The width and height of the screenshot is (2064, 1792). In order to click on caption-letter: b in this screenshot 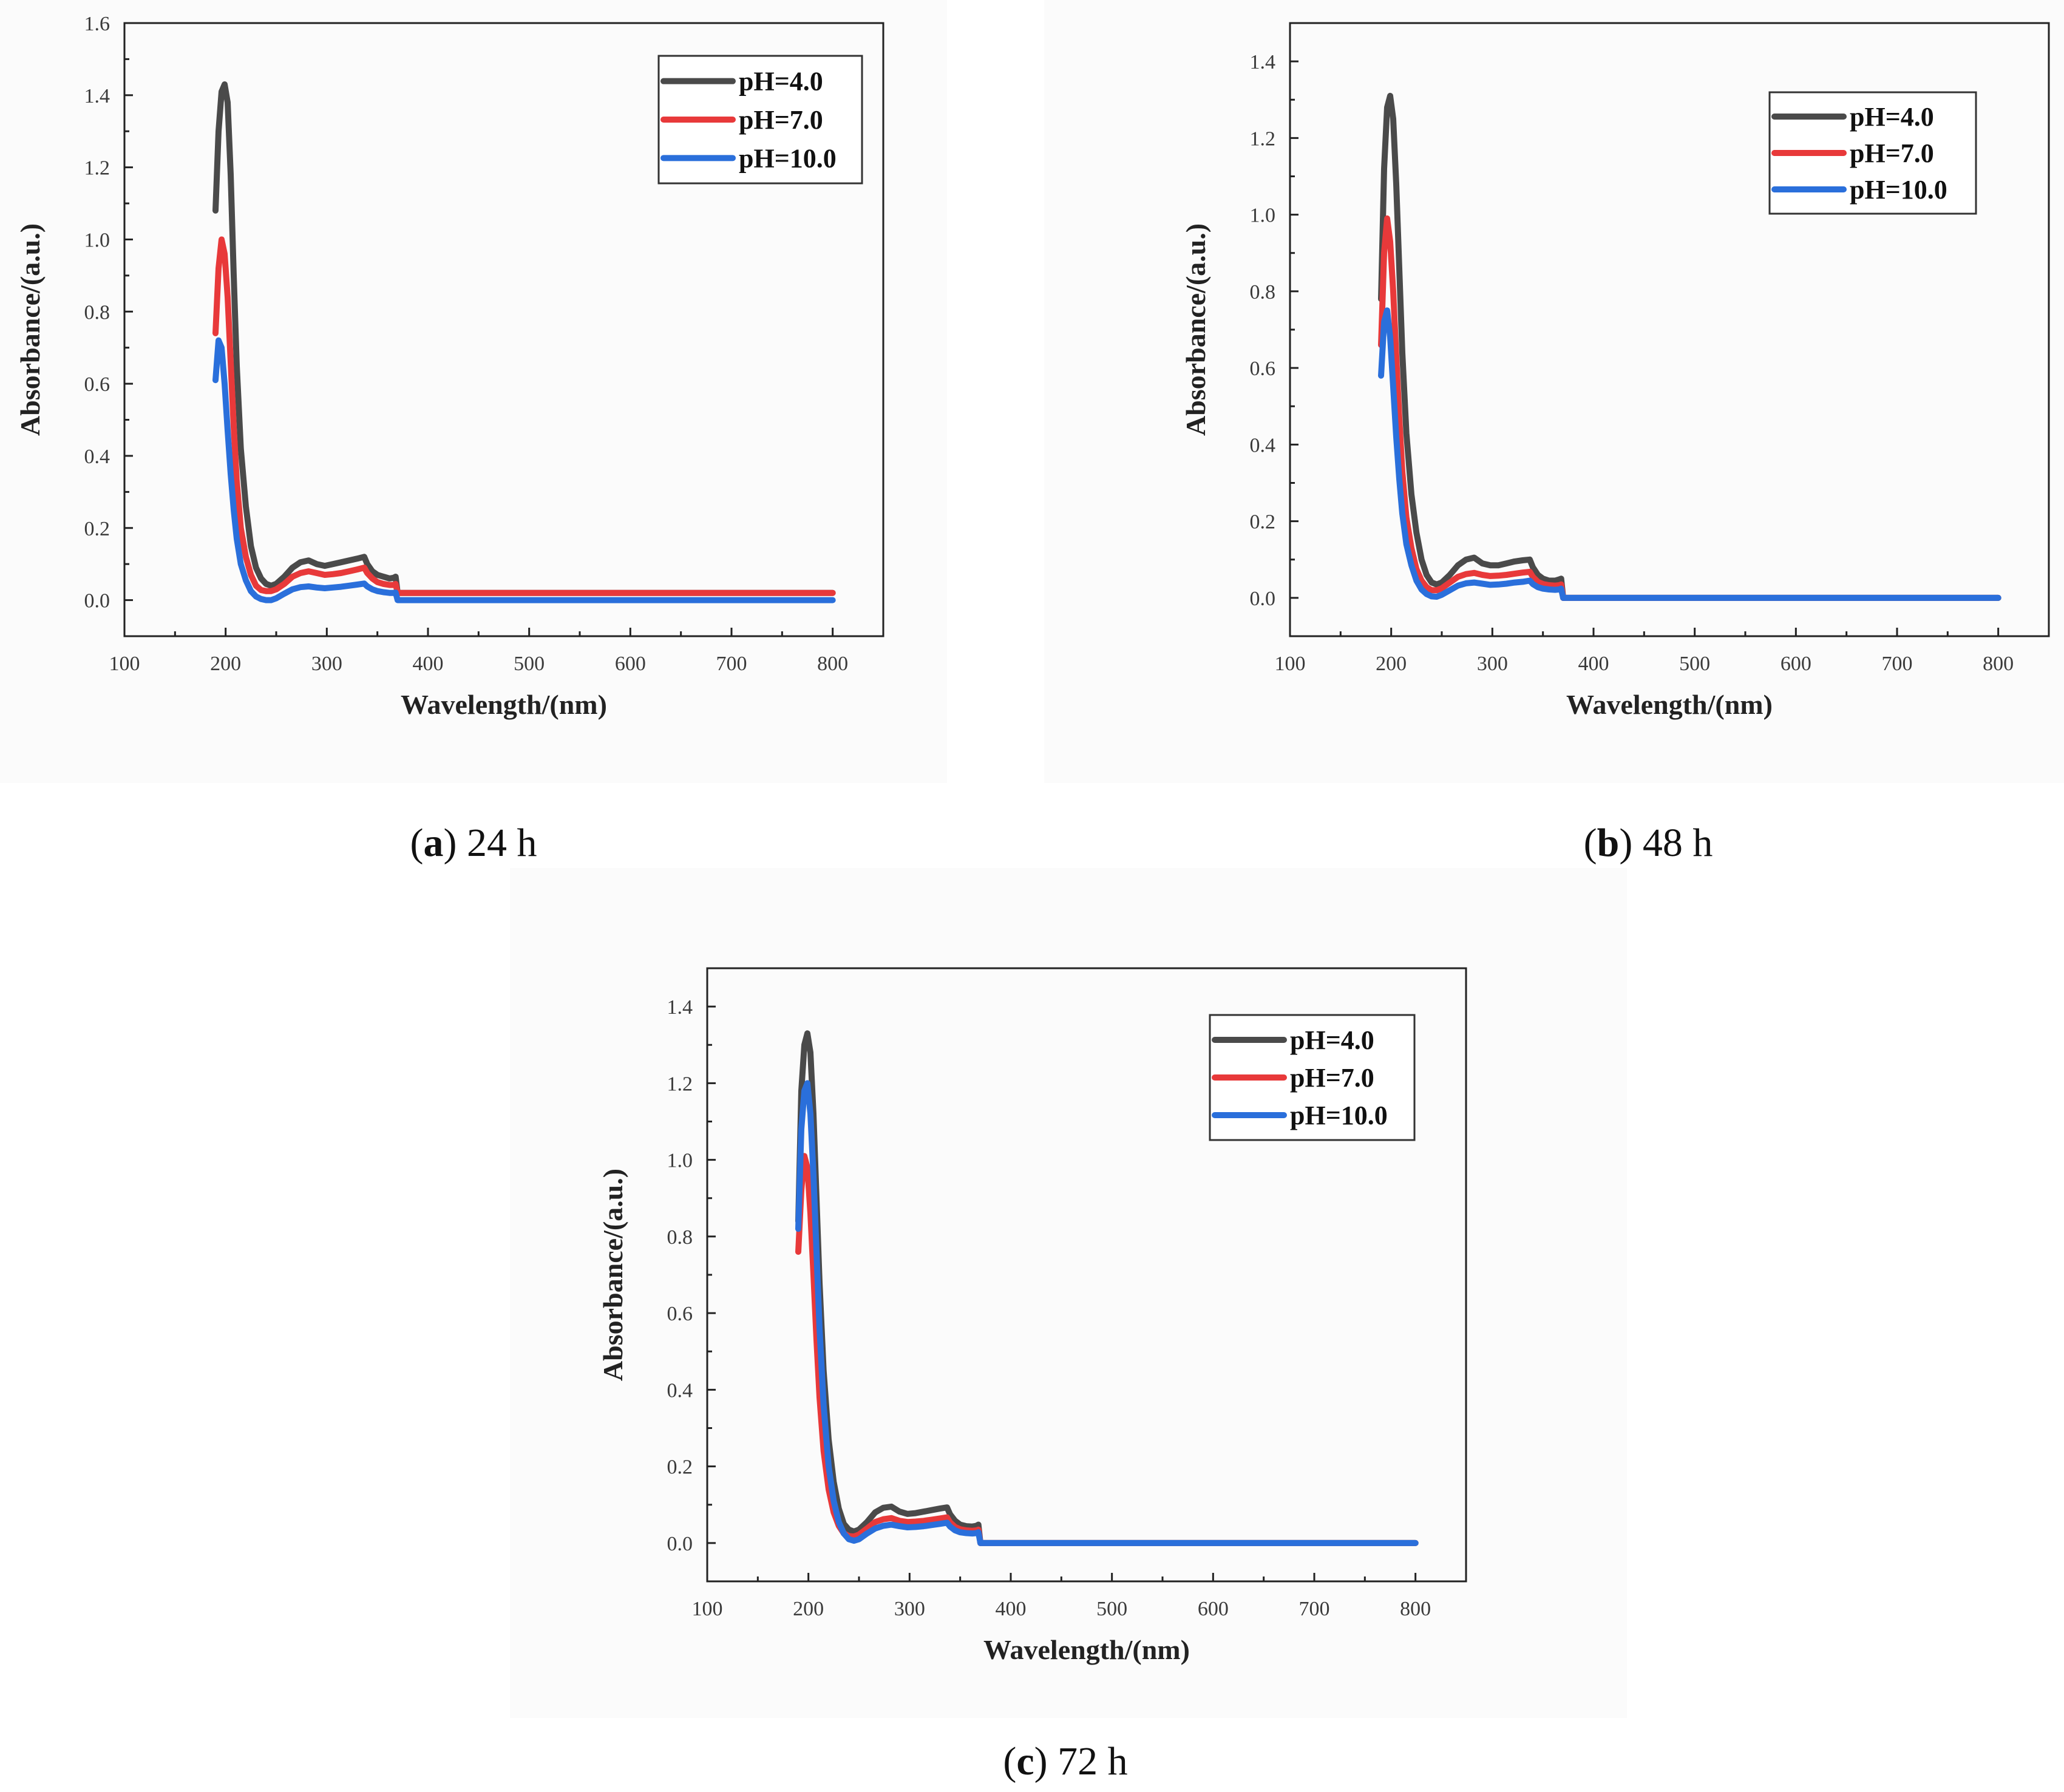, I will do `click(1608, 843)`.